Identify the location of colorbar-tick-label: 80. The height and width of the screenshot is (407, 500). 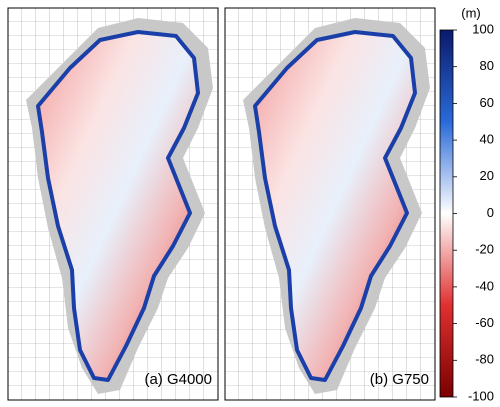
(487, 65).